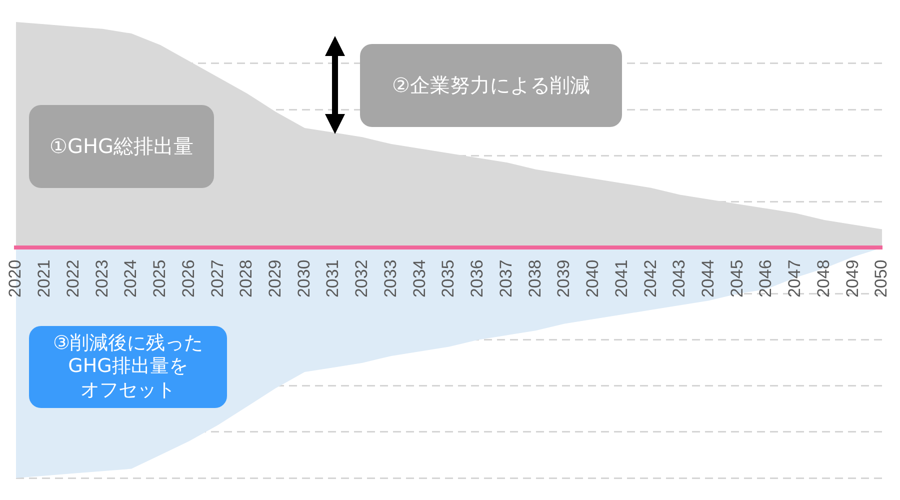 The width and height of the screenshot is (900, 500). What do you see at coordinates (794, 279) in the screenshot?
I see `x-tick-label: 2047` at bounding box center [794, 279].